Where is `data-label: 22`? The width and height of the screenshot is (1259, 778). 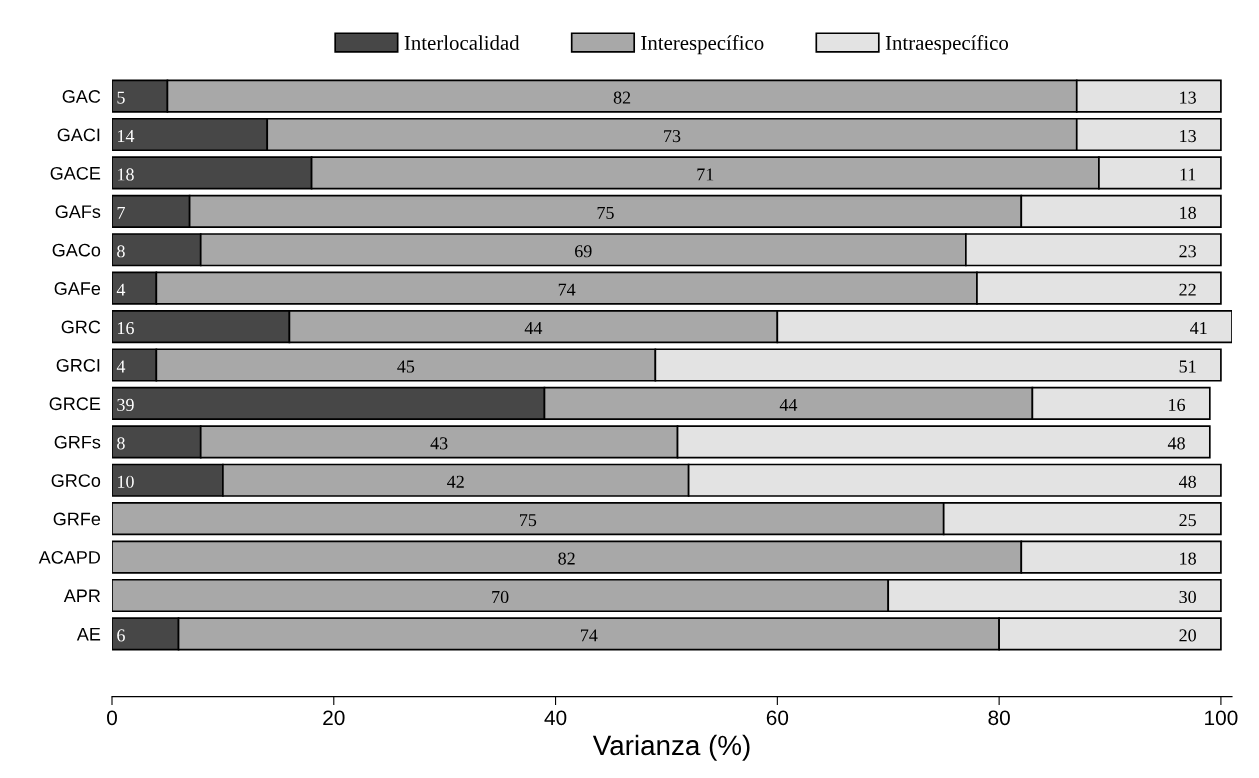 data-label: 22 is located at coordinates (1187, 289).